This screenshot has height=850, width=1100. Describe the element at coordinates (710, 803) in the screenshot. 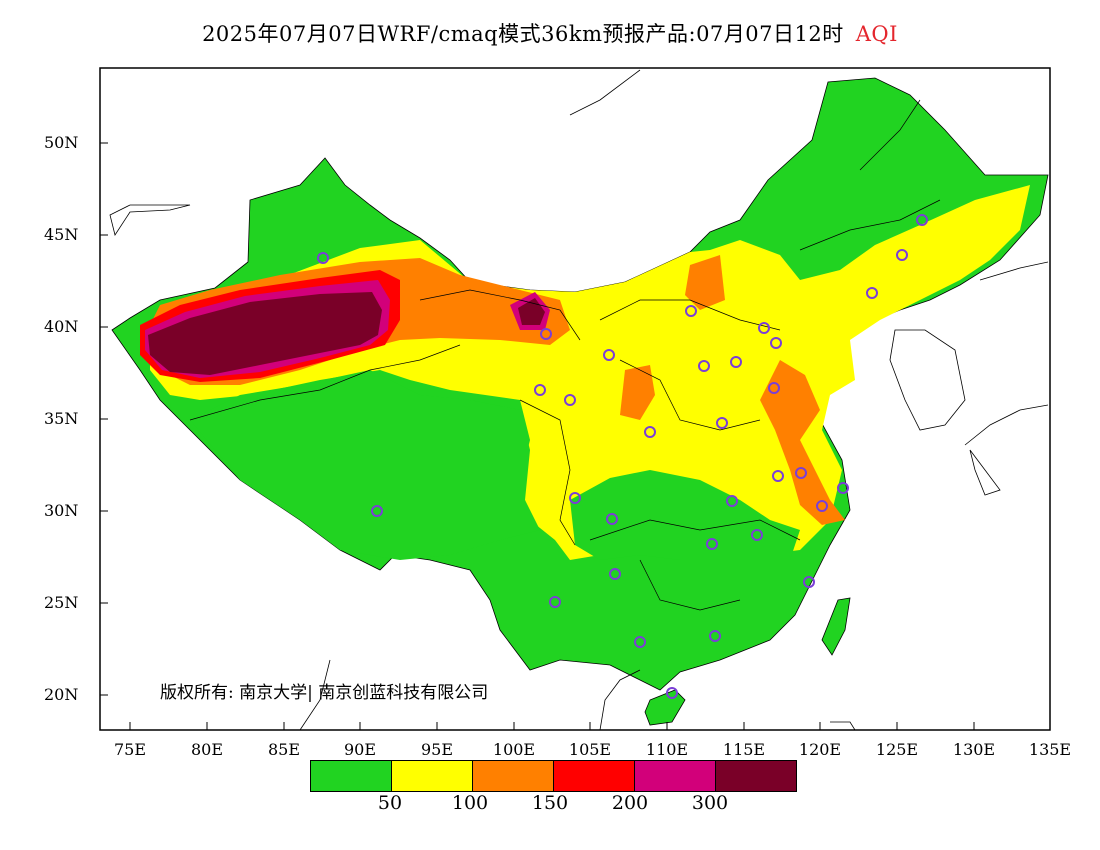

I see `legend-break-label: 300` at that location.